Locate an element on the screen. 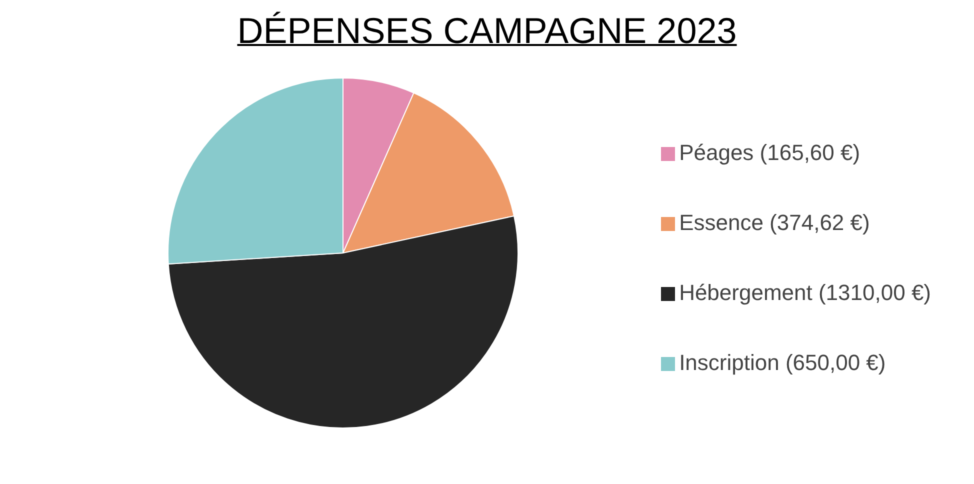 The width and height of the screenshot is (974, 484). legend-label: Péages (165,60 €) is located at coordinates (769, 152).